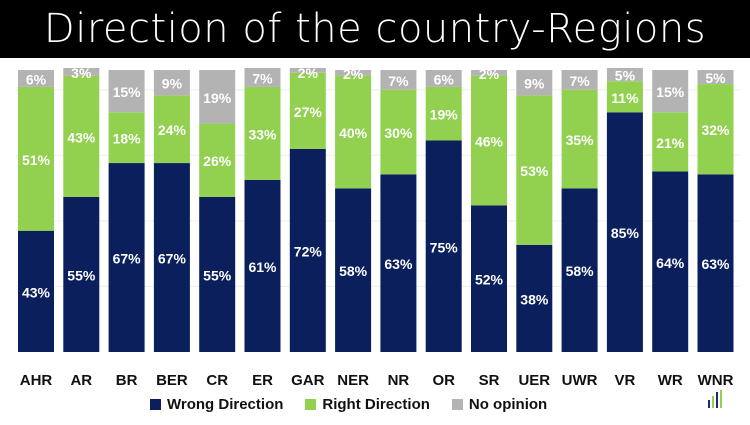 This screenshot has width=750, height=425. Describe the element at coordinates (489, 380) in the screenshot. I see `x-tick-label: SR` at that location.